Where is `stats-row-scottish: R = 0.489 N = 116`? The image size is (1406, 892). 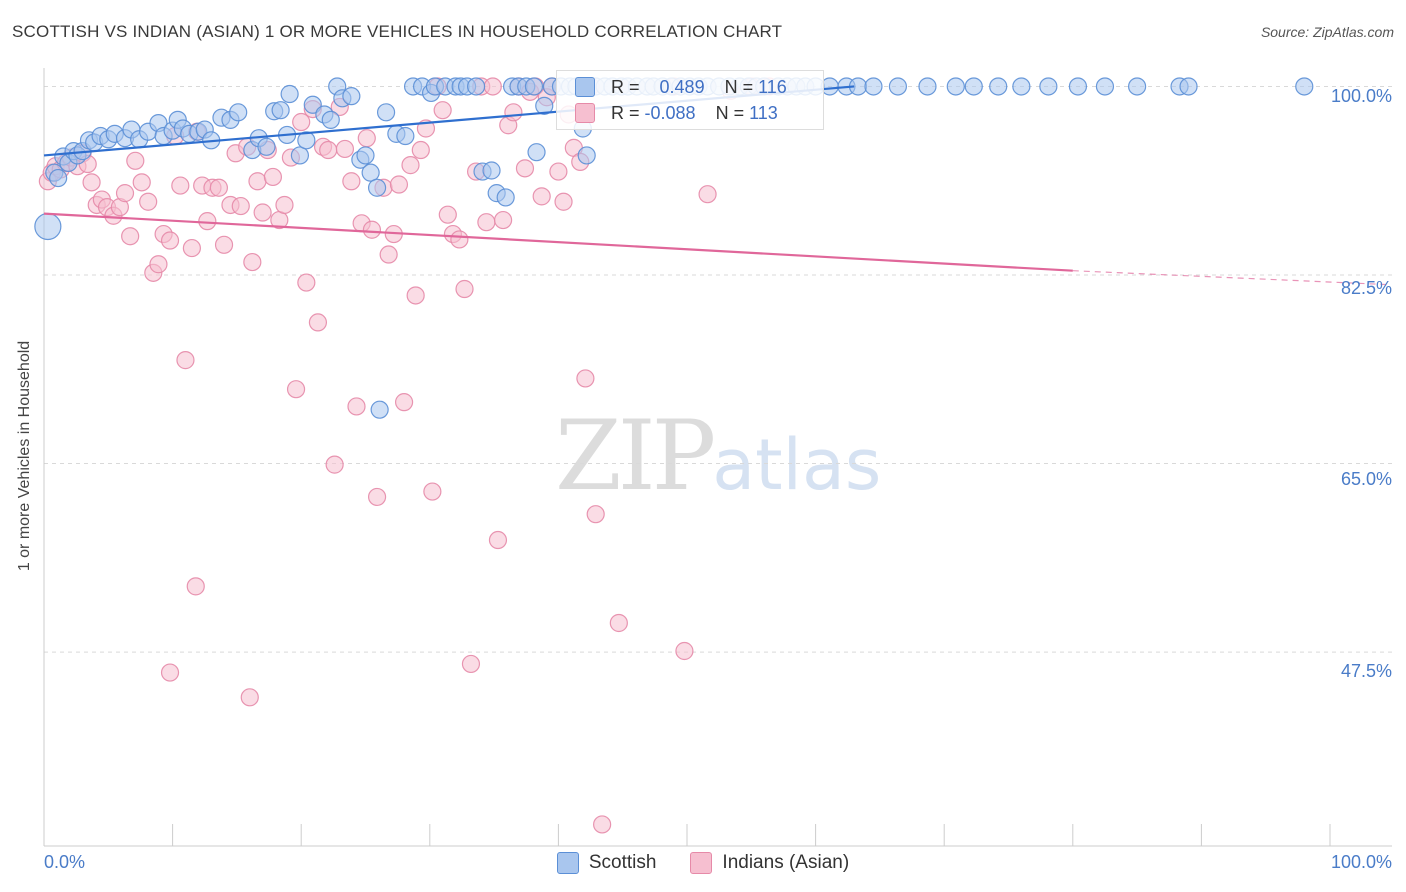
stats-row-scottish: R = 0.489 N = 116 is located at coordinates (681, 87).